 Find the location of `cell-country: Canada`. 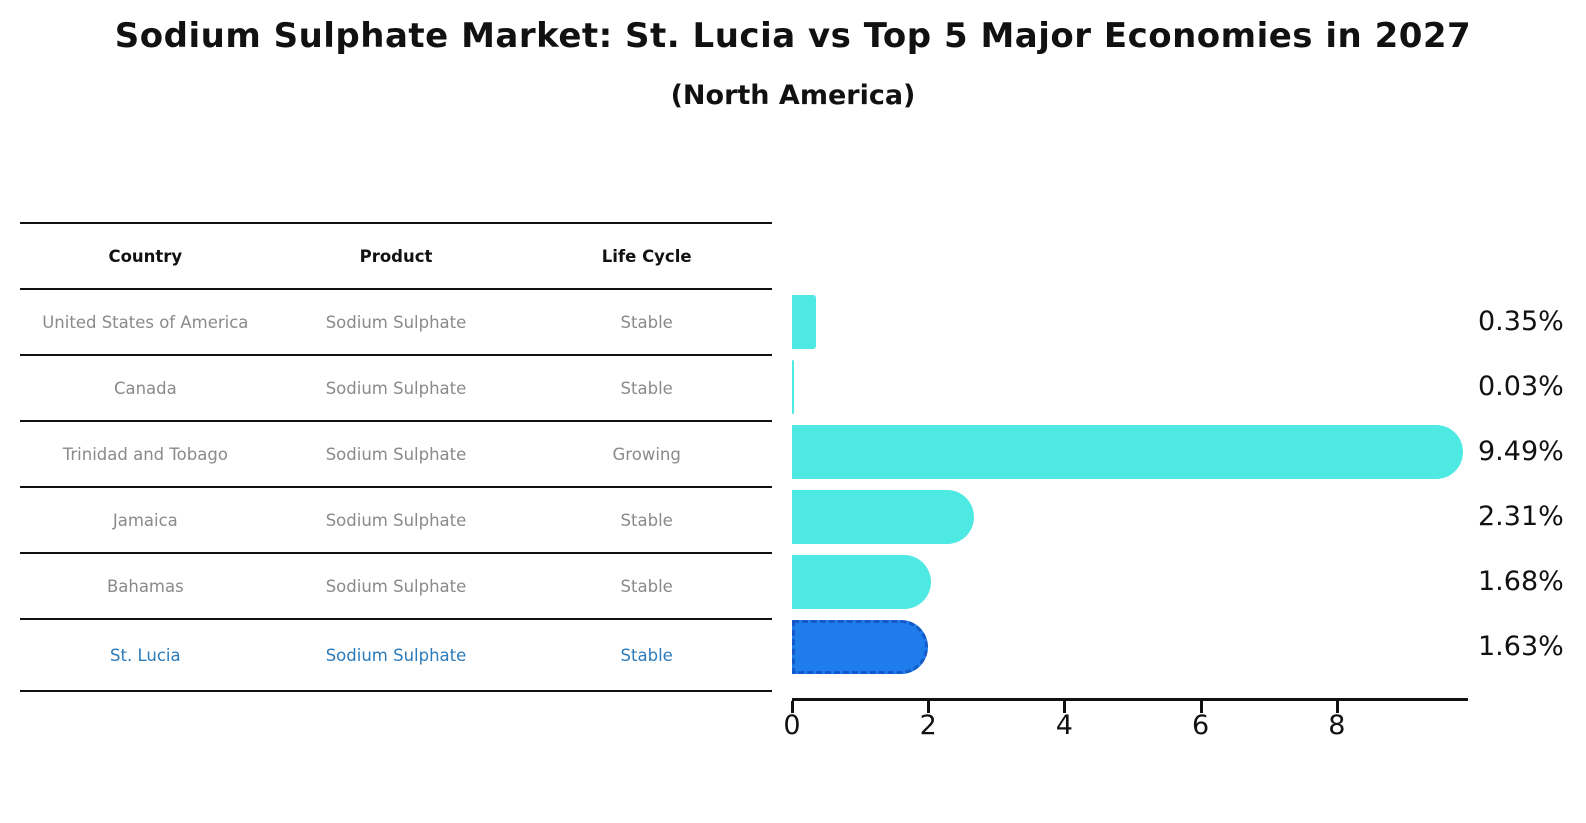

cell-country: Canada is located at coordinates (145, 388).